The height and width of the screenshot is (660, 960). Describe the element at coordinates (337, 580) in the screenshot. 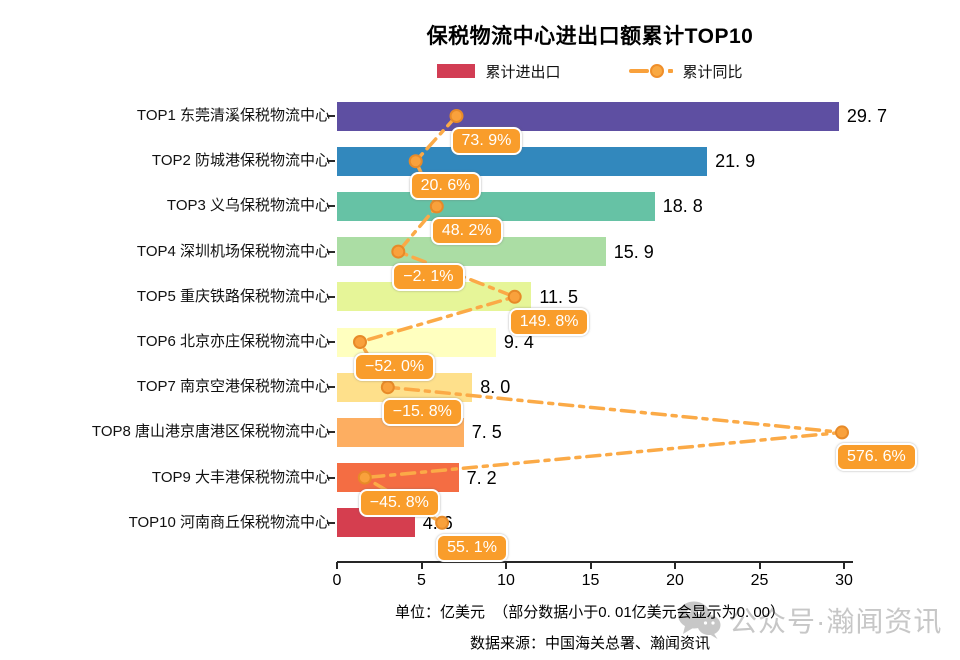

I see `x-axis-tick-label: 0` at that location.